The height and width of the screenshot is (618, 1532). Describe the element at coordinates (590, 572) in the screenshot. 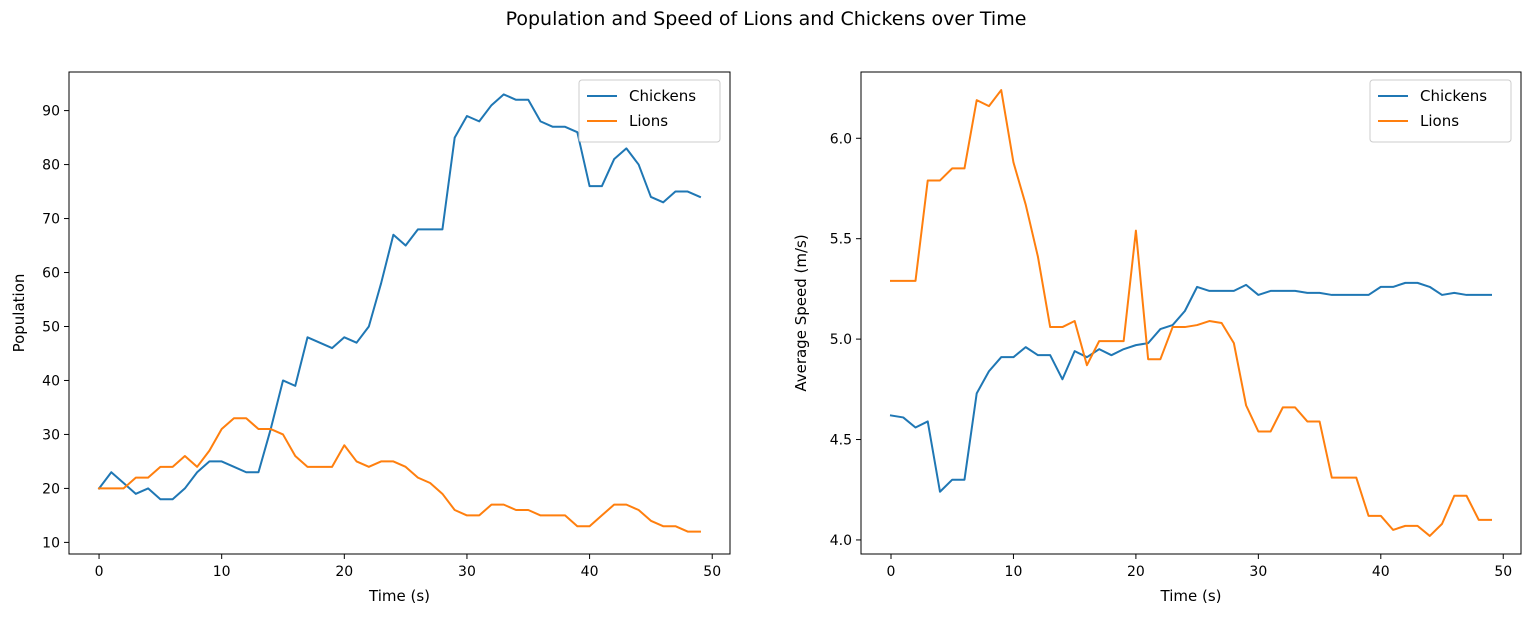

I see `population-x-tick-label: 40` at that location.